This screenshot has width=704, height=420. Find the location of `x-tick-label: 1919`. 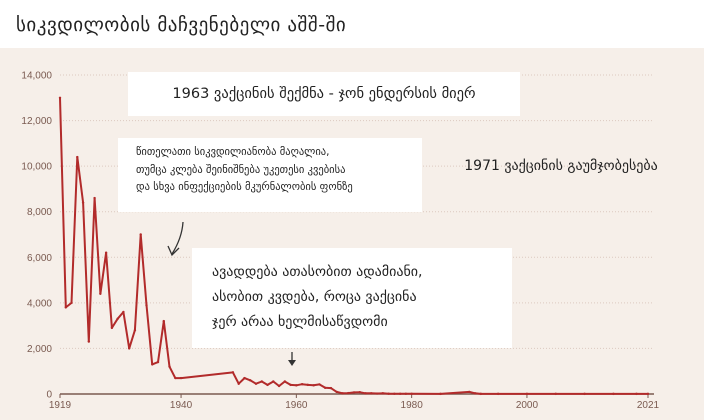

x-tick-label: 1919 is located at coordinates (60, 405).